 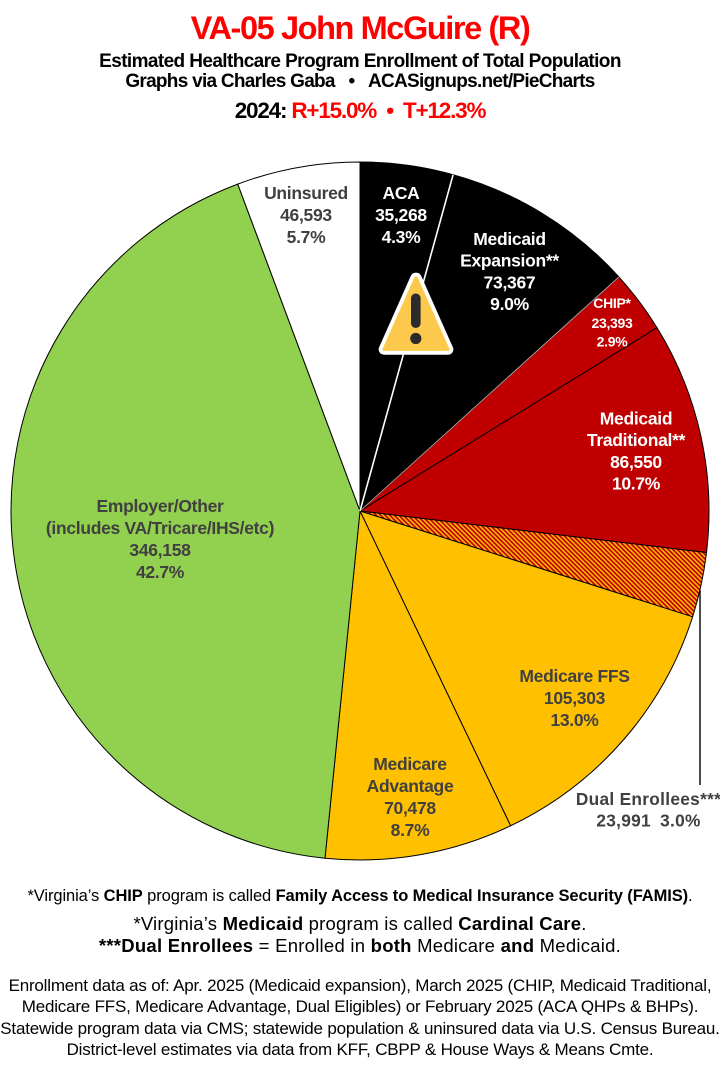 What do you see at coordinates (160, 506) in the screenshot?
I see `svg-text: Employer/Other` at bounding box center [160, 506].